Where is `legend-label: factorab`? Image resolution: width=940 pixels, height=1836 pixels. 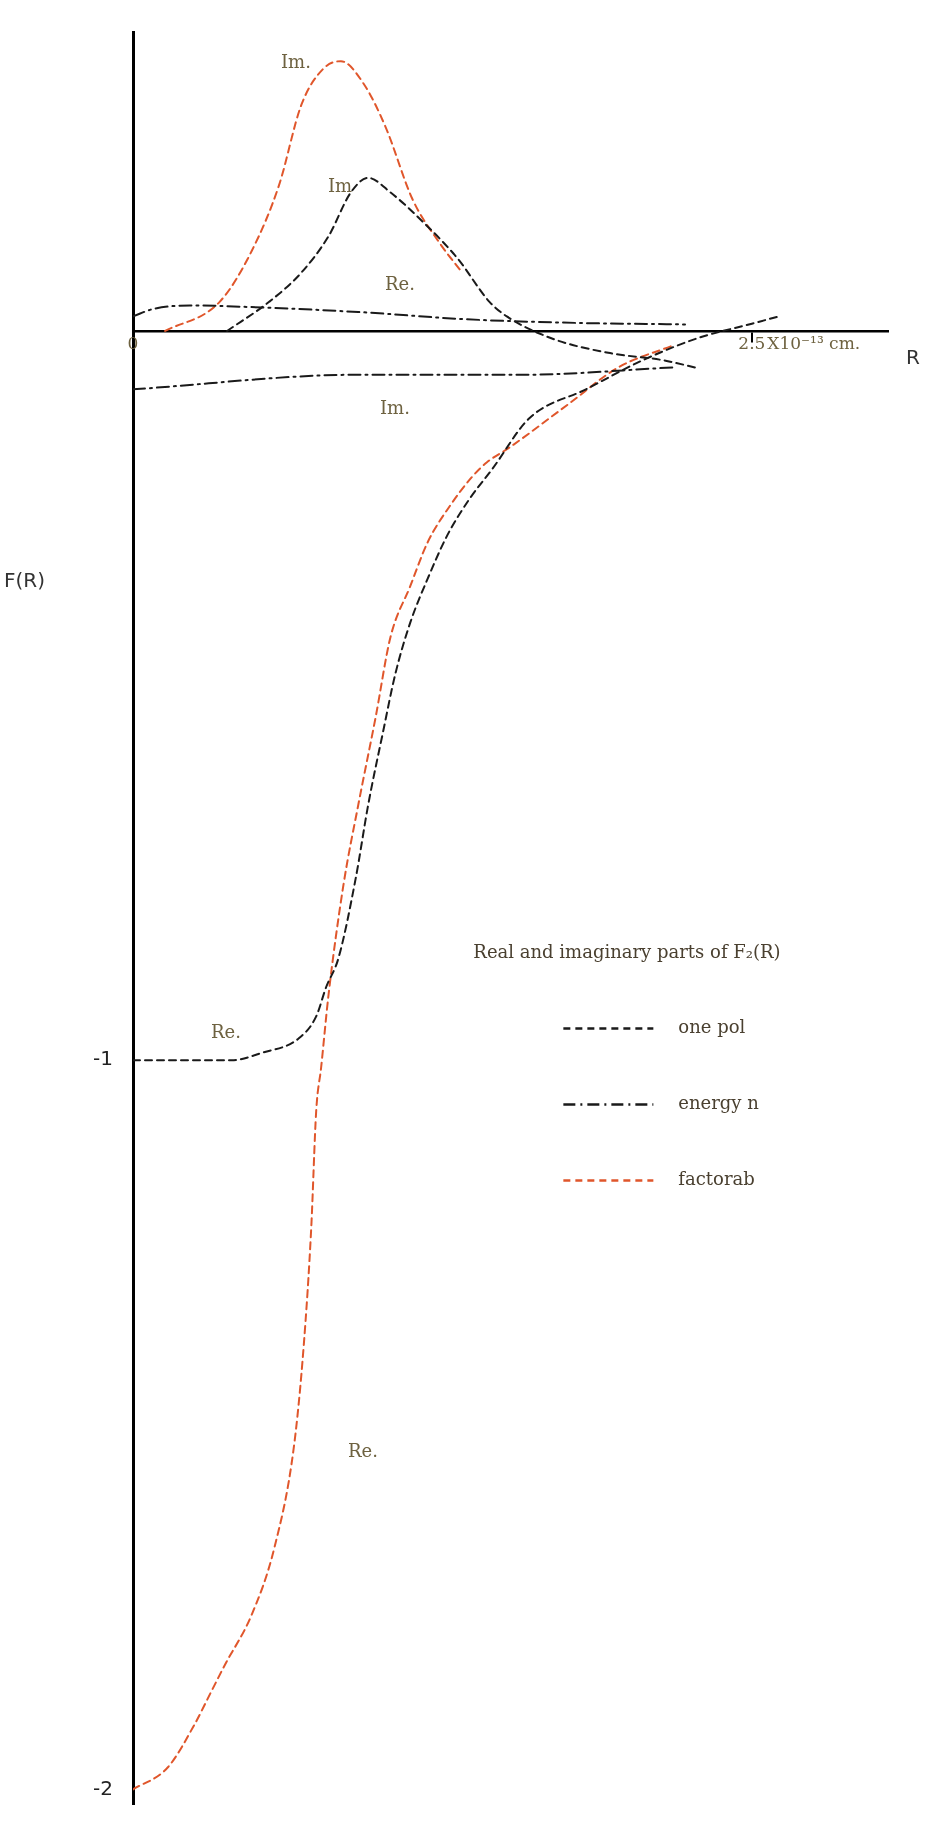
legend-label: factorab is located at coordinates (716, 1179).